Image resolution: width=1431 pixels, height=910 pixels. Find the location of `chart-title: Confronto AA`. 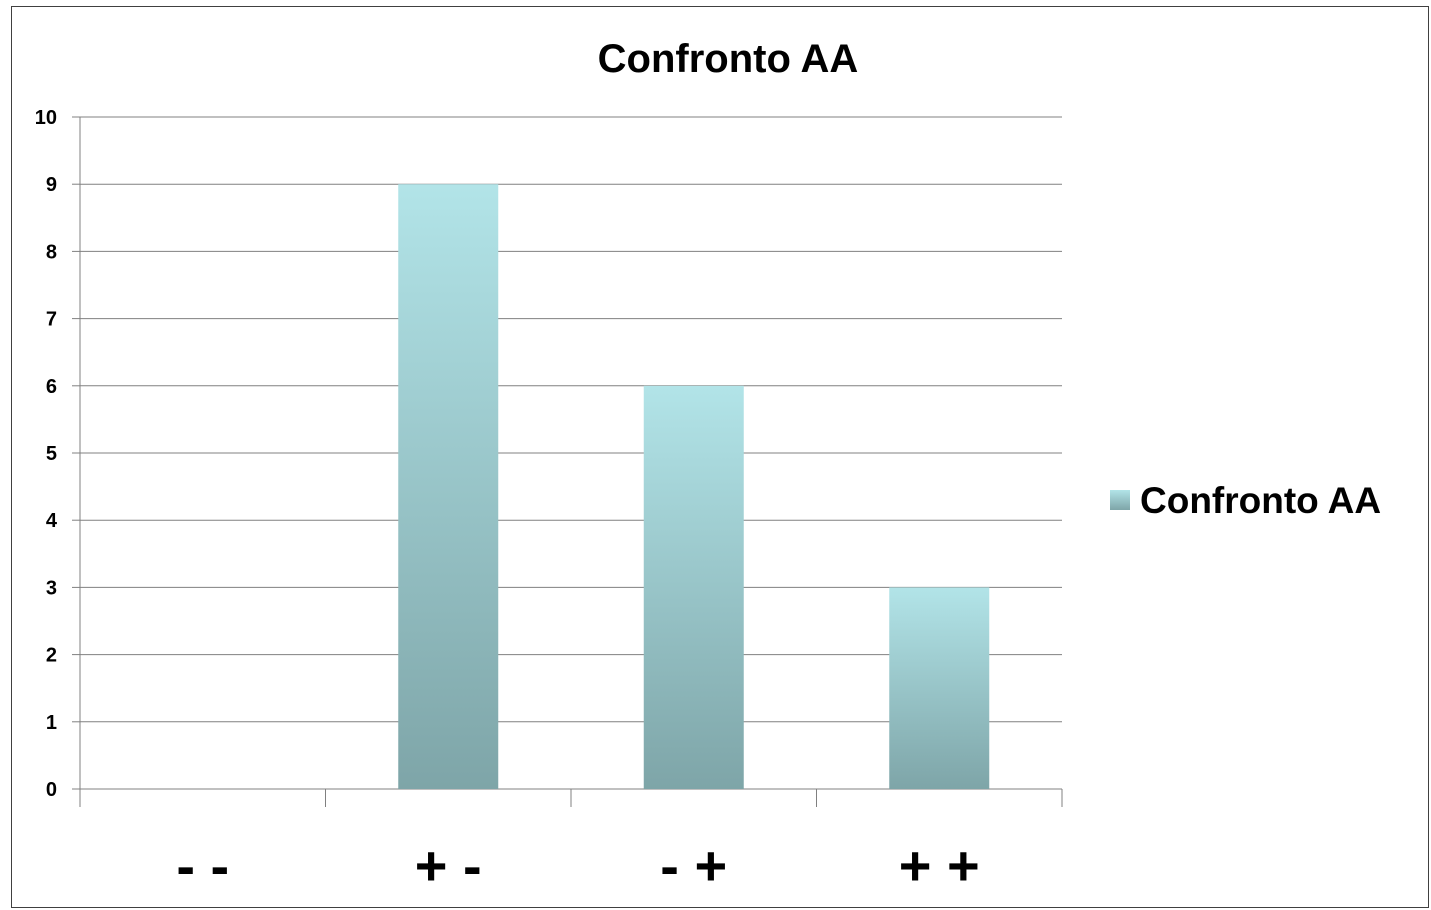

chart-title: Confronto AA is located at coordinates (728, 59).